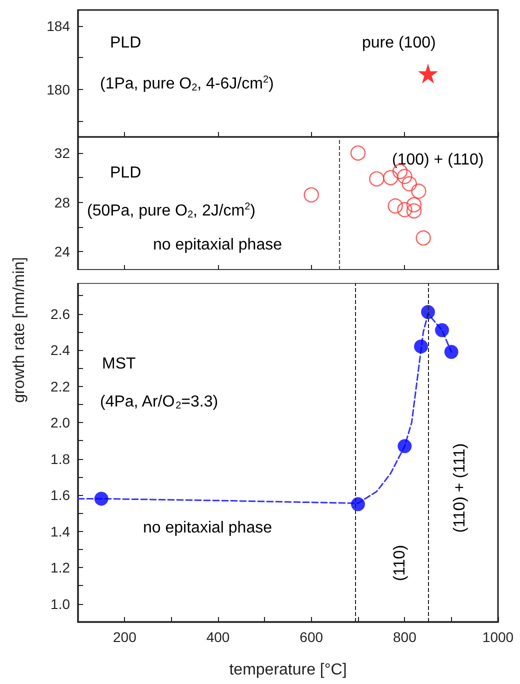 Image resolution: width=520 pixels, height=684 pixels. What do you see at coordinates (60, 386) in the screenshot?
I see `y-tick-label: 2.2` at bounding box center [60, 386].